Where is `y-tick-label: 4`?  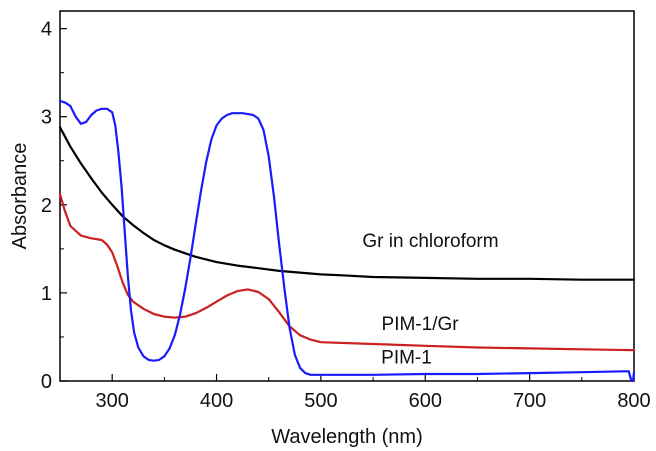 y-tick-label: 4 is located at coordinates (46, 30).